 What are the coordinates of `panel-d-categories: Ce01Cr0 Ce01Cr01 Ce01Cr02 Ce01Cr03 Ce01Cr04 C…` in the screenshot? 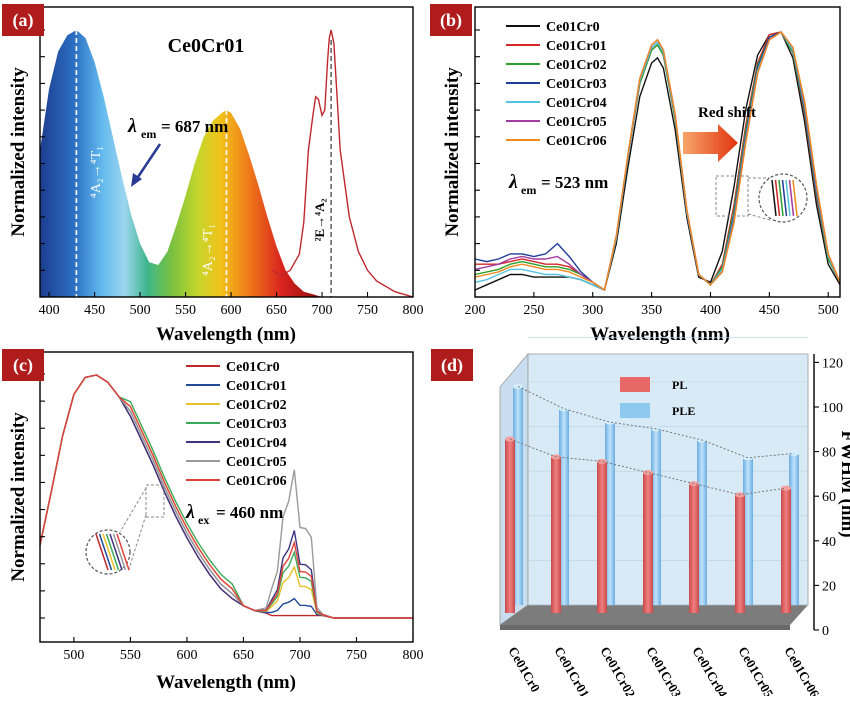 It's located at (663, 672).